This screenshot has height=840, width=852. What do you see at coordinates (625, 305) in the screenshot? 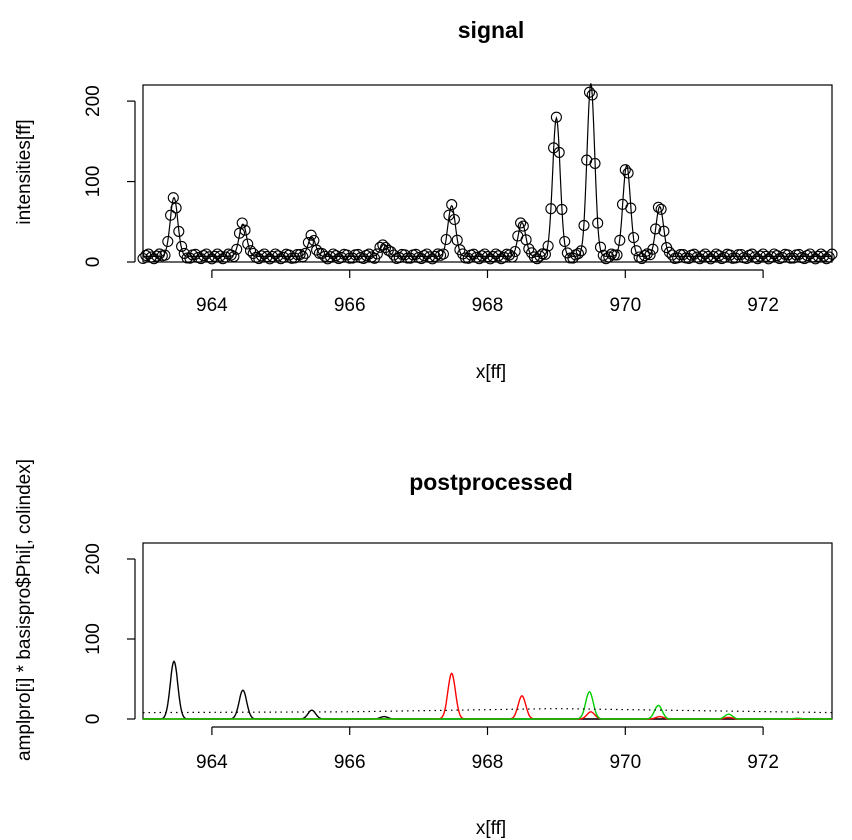
I see `x-tick-label: 970` at bounding box center [625, 305].